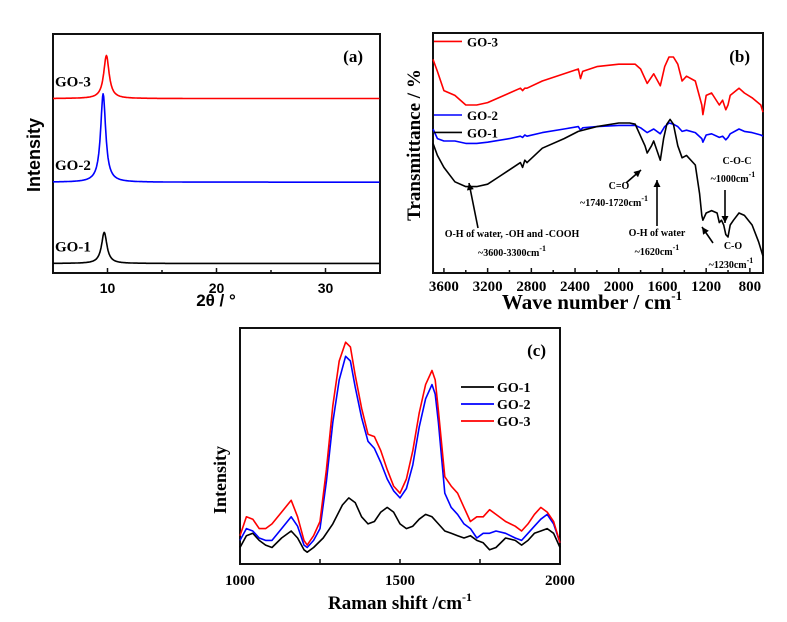  I want to click on panel-c-x-ticks: 1000 1500 2000, so click(400, 574).